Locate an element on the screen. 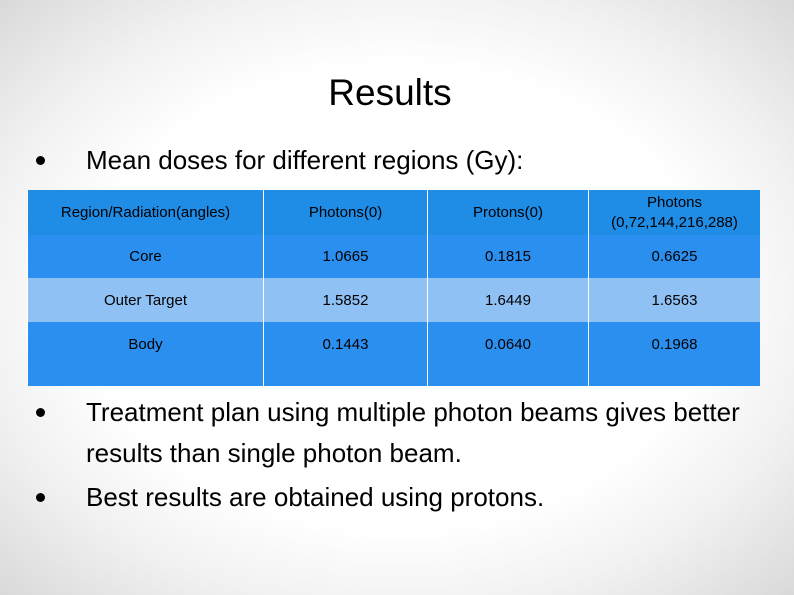  cell: 1.0665 is located at coordinates (345, 256).